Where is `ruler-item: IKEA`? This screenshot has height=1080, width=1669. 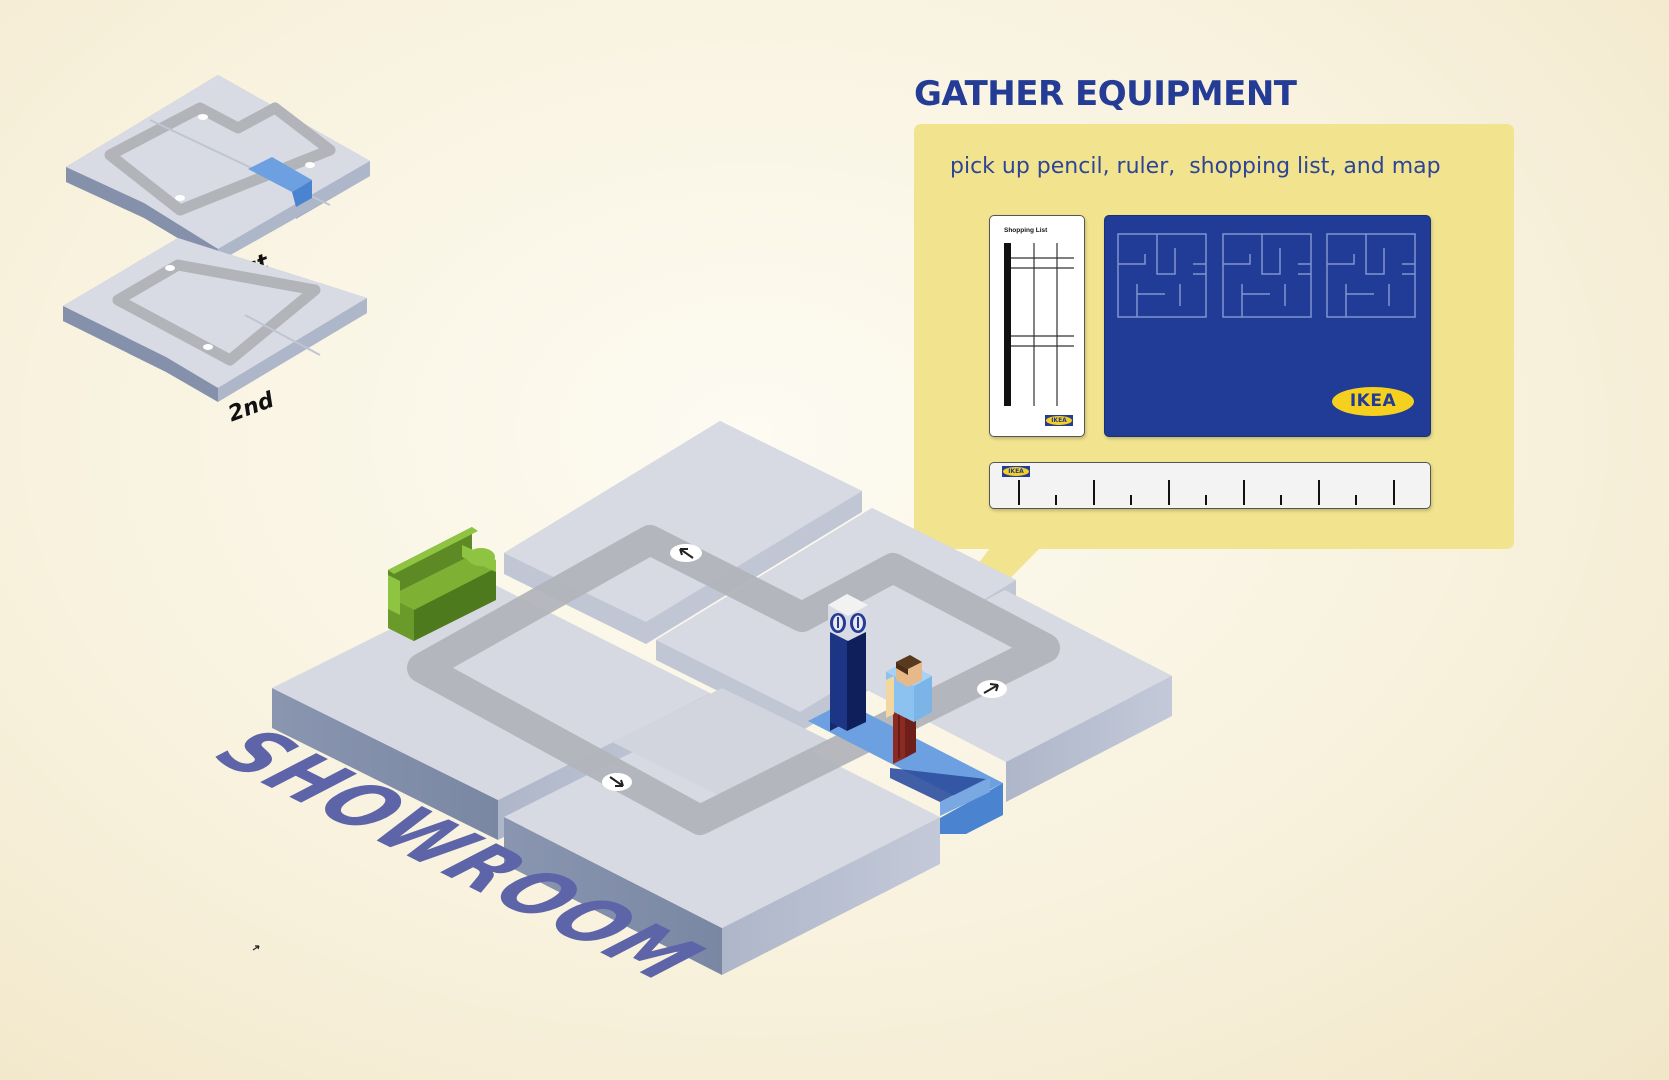 ruler-item: IKEA is located at coordinates (1210, 485).